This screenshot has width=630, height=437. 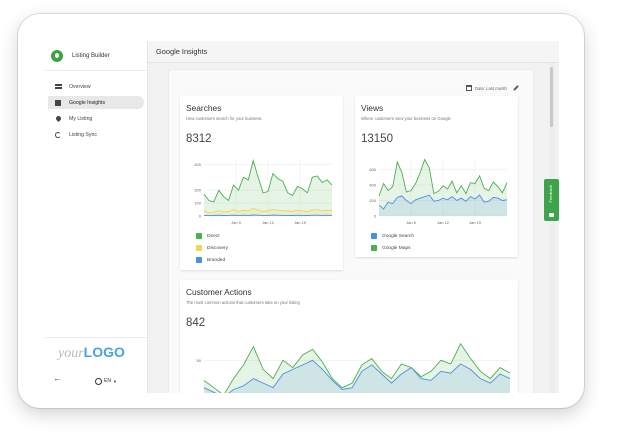 I want to click on legend-item: Discovery, so click(x=212, y=248).